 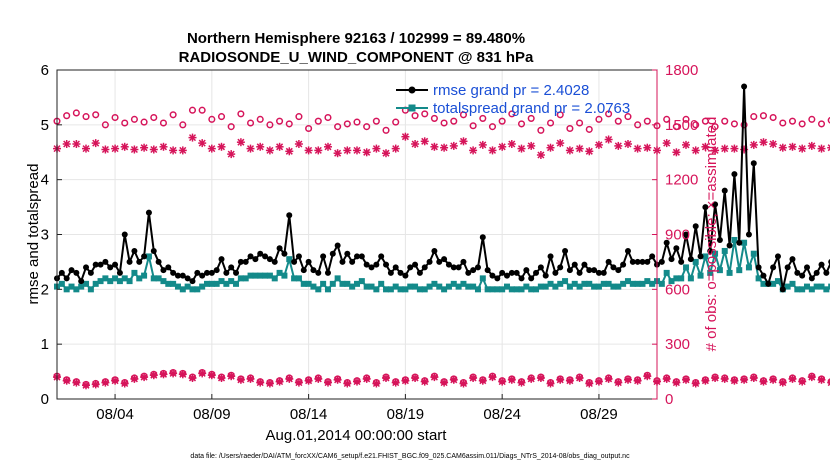 What do you see at coordinates (45, 235) in the screenshot?
I see `left-tick-label: 3` at bounding box center [45, 235].